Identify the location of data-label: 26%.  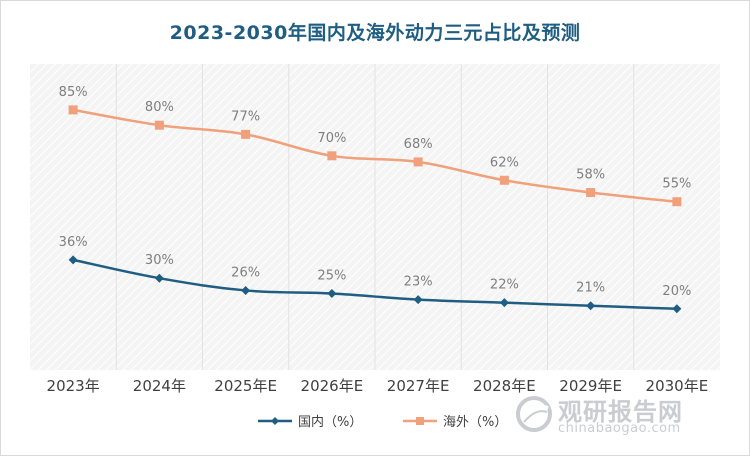
(245, 272).